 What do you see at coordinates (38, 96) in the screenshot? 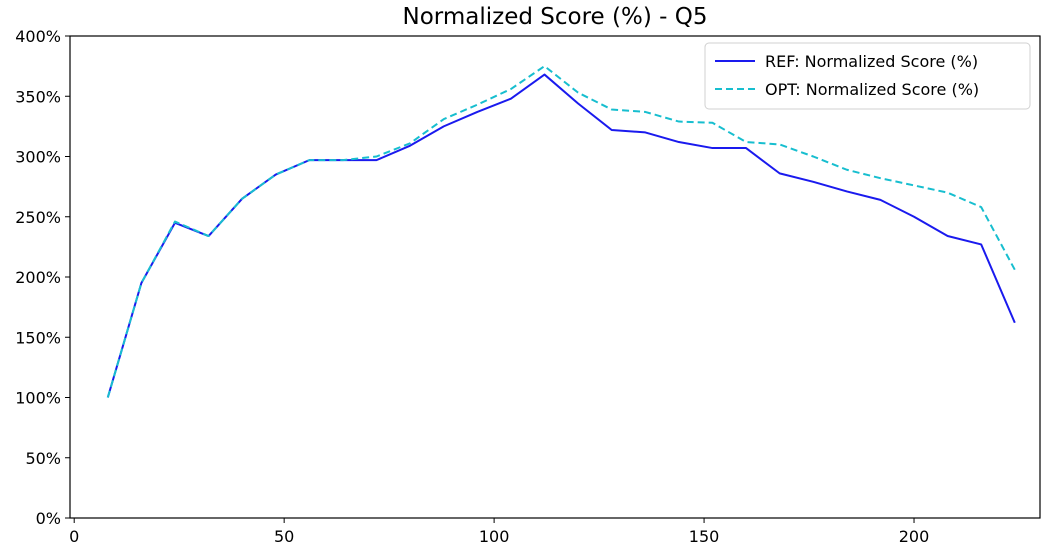
I see `y-tick-label: 350%` at bounding box center [38, 96].